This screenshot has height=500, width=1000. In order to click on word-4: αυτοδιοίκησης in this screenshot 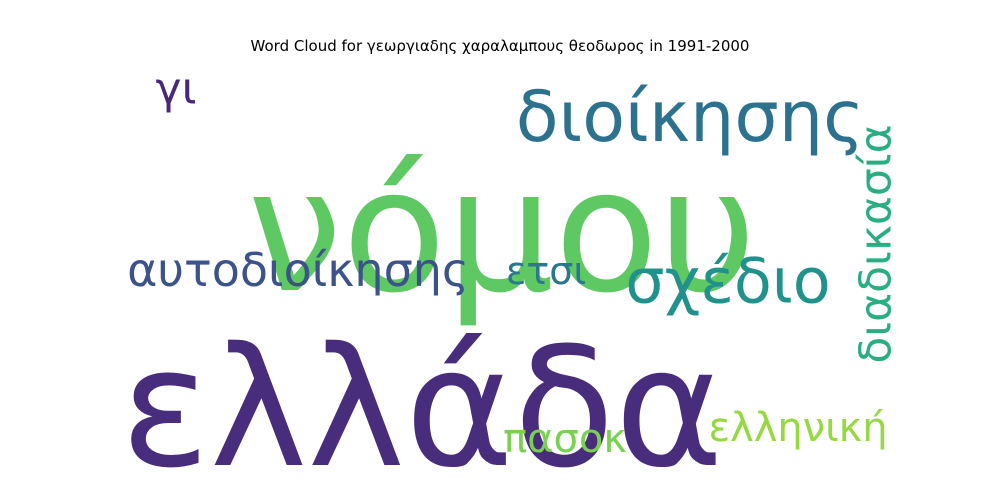, I will do `click(298, 270)`.